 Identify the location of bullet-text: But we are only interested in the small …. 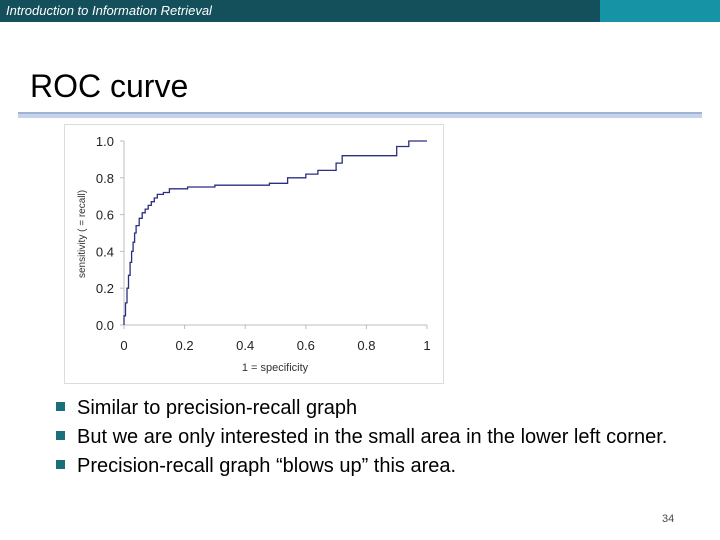
(372, 437).